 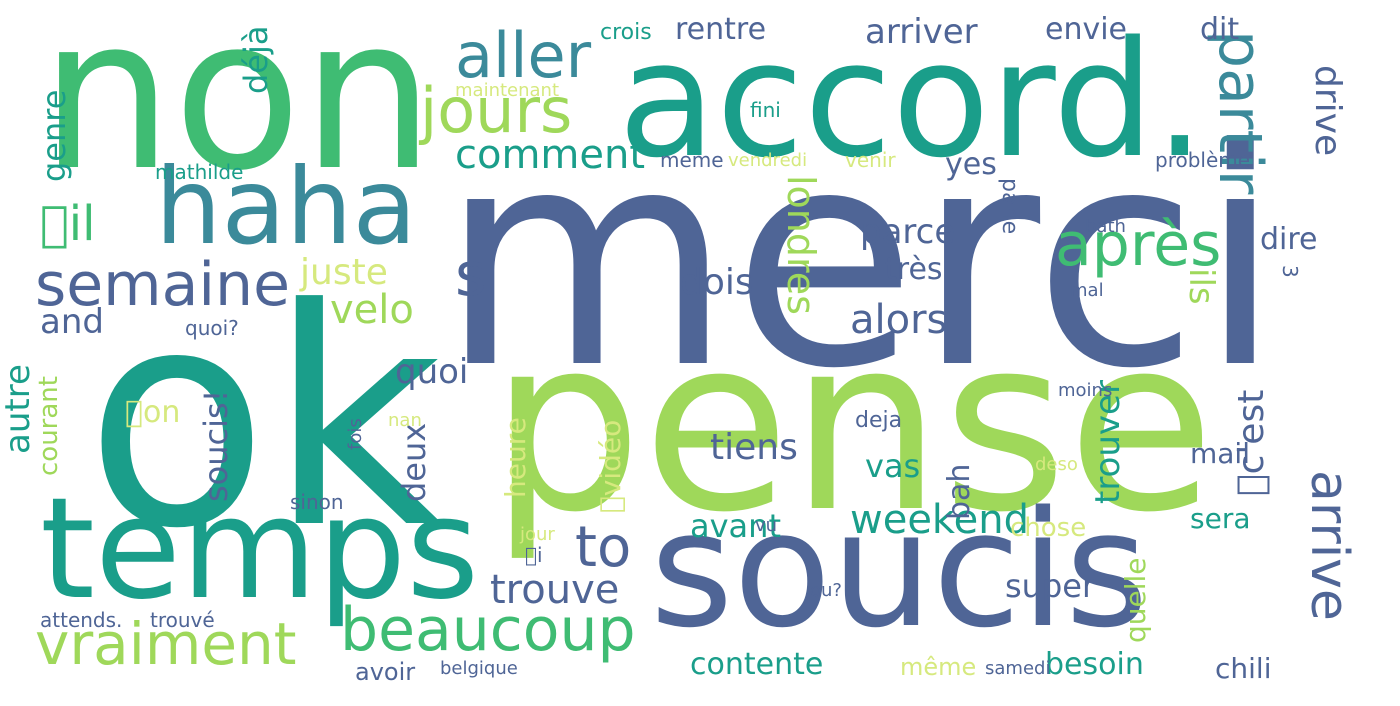 I want to click on word-vendredi: vendredi, so click(x=767, y=161).